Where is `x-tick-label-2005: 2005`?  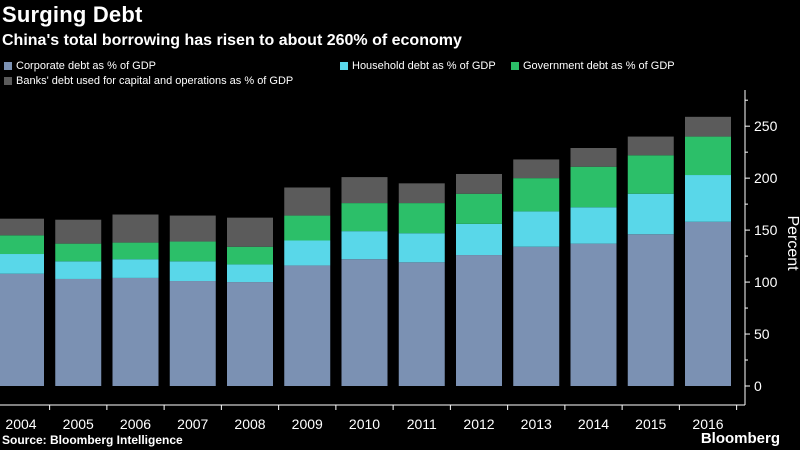 x-tick-label-2005: 2005 is located at coordinates (78, 424).